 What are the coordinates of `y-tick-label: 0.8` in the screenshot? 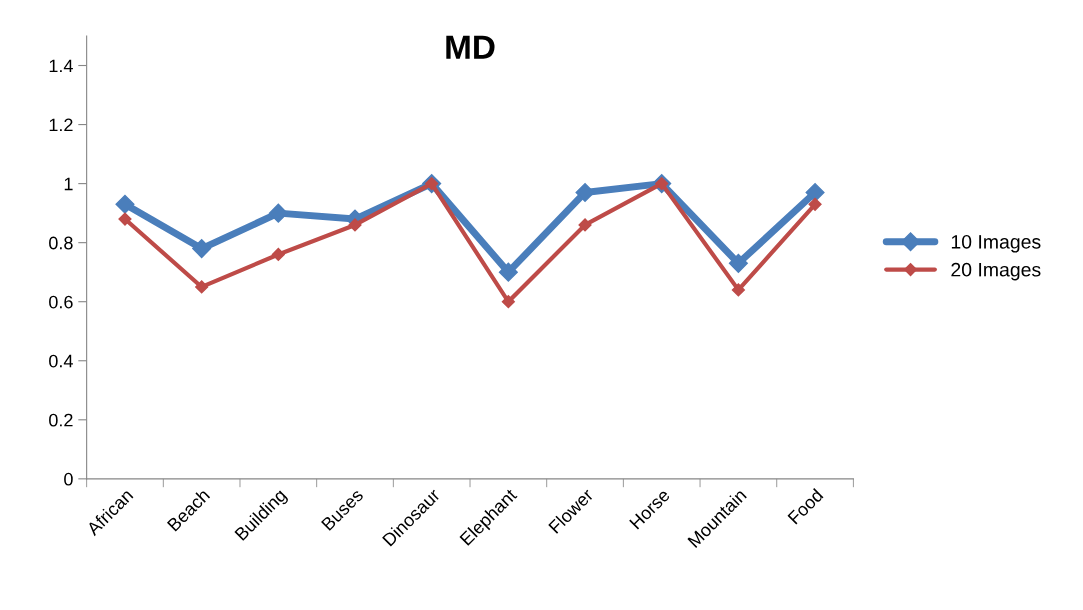 It's located at (61, 243).